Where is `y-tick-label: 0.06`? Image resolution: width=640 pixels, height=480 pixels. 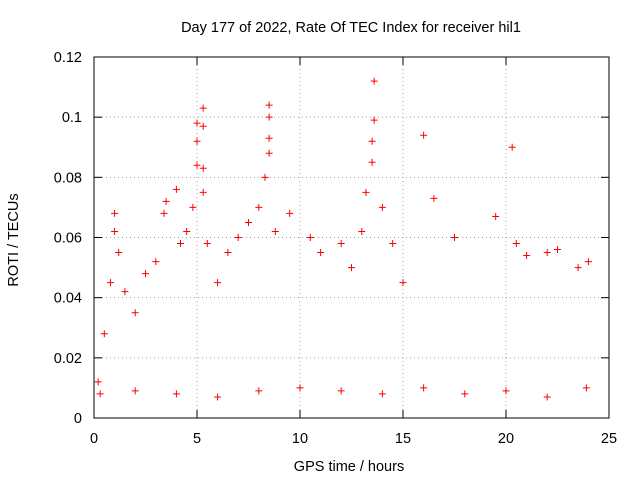
y-tick-label: 0.06 is located at coordinates (68, 239).